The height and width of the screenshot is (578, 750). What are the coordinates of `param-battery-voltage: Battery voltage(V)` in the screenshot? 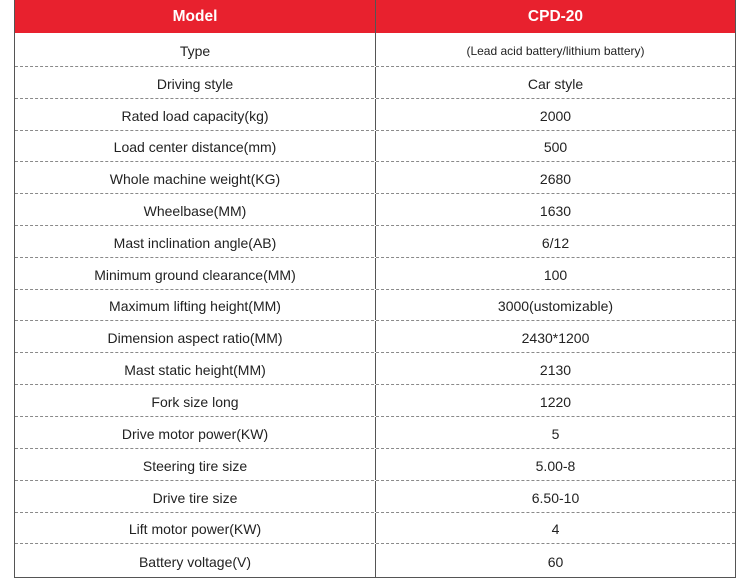 It's located at (195, 560).